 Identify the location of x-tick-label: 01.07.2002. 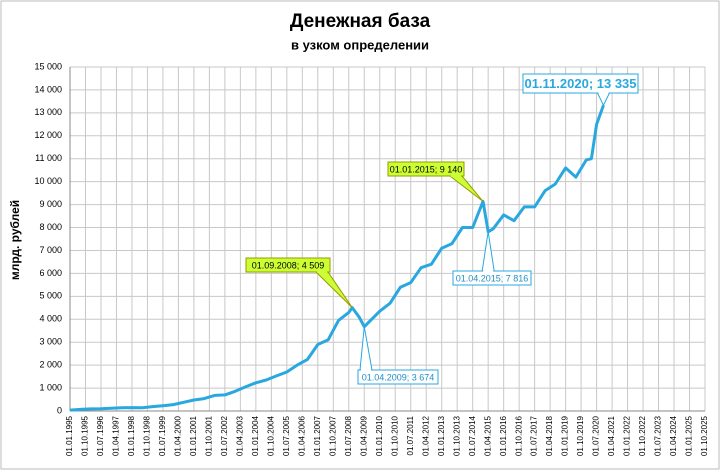
(224, 435).